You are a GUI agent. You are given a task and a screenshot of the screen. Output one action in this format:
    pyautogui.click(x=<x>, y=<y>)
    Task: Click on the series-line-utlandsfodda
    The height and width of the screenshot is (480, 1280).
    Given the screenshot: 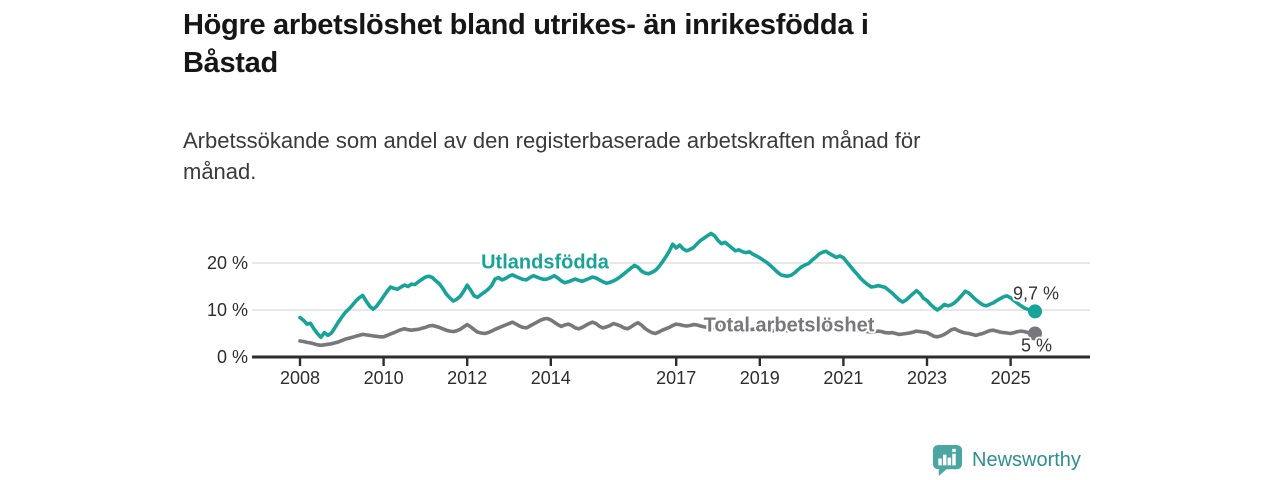 What is the action you would take?
    pyautogui.click(x=667, y=285)
    